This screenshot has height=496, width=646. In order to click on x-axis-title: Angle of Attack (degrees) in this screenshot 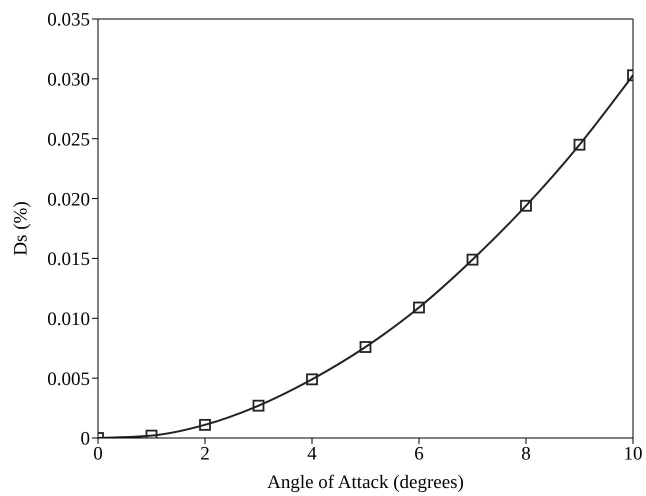, I will do `click(365, 482)`.